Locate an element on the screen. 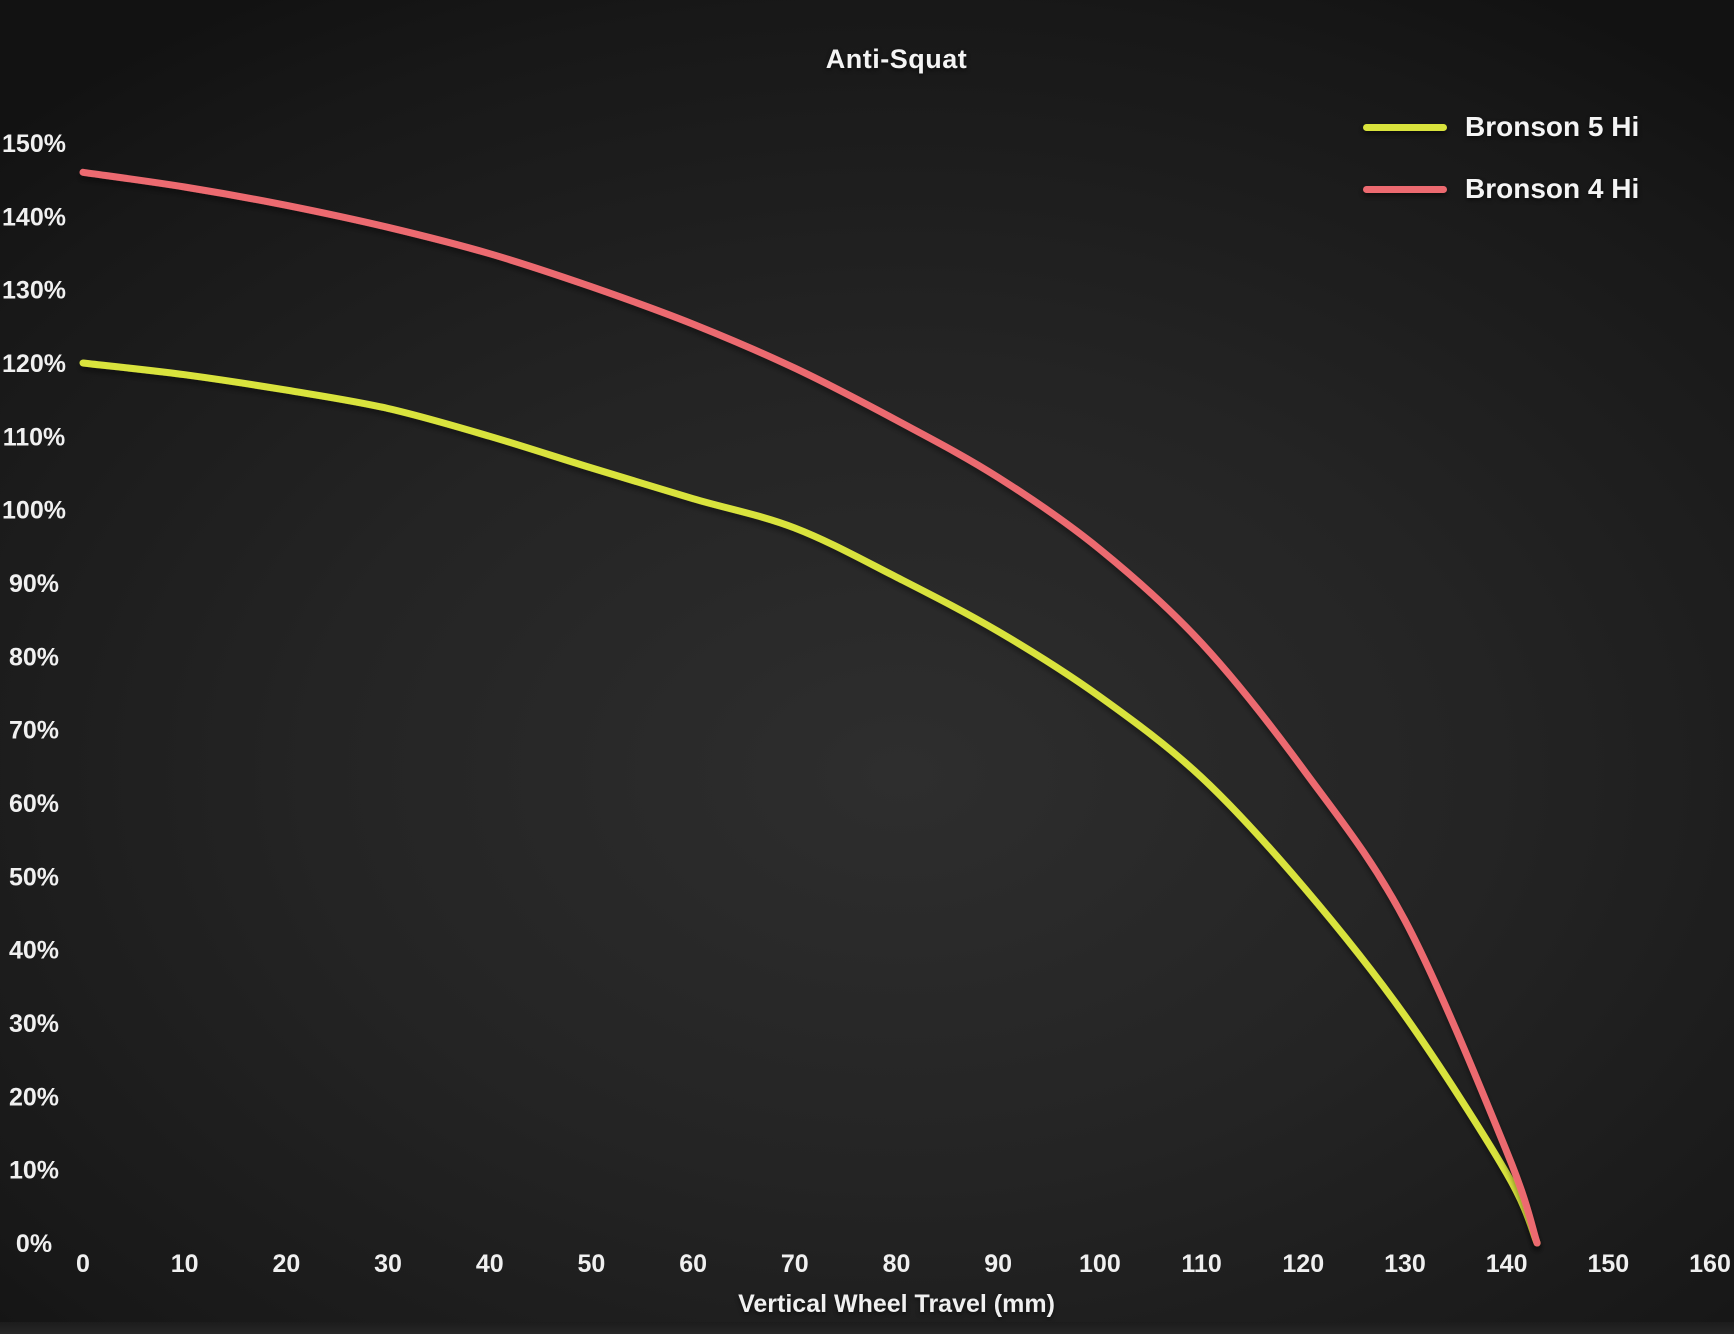 The height and width of the screenshot is (1334, 1734). y-tick-label: 0% is located at coordinates (34, 1244).